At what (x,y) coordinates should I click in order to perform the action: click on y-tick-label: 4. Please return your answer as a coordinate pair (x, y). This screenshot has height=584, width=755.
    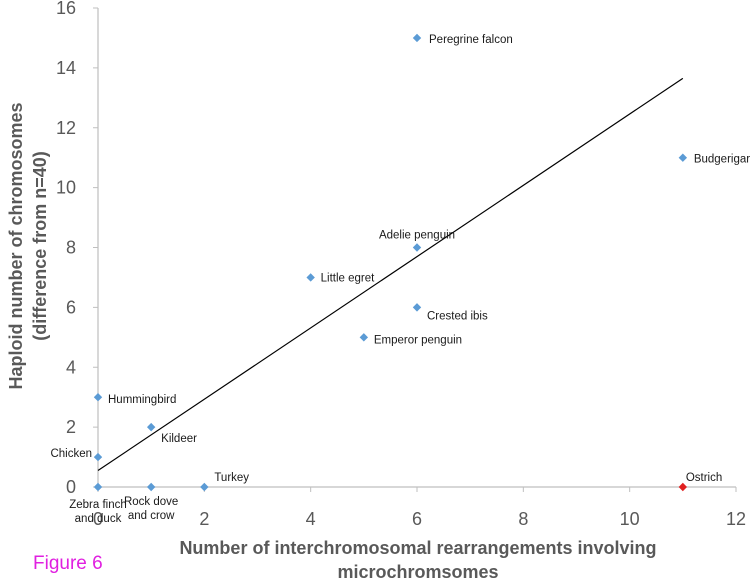
    Looking at the image, I should click on (71, 367).